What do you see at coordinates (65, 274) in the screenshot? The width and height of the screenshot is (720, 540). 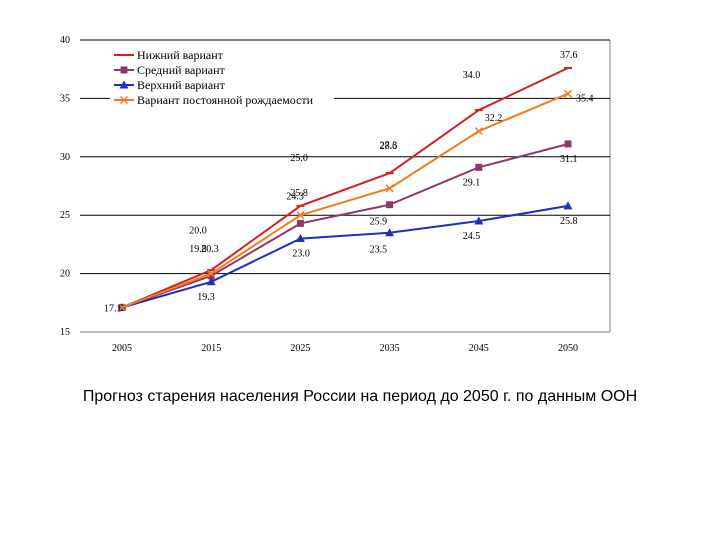 I see `y-tick-label: 20` at bounding box center [65, 274].